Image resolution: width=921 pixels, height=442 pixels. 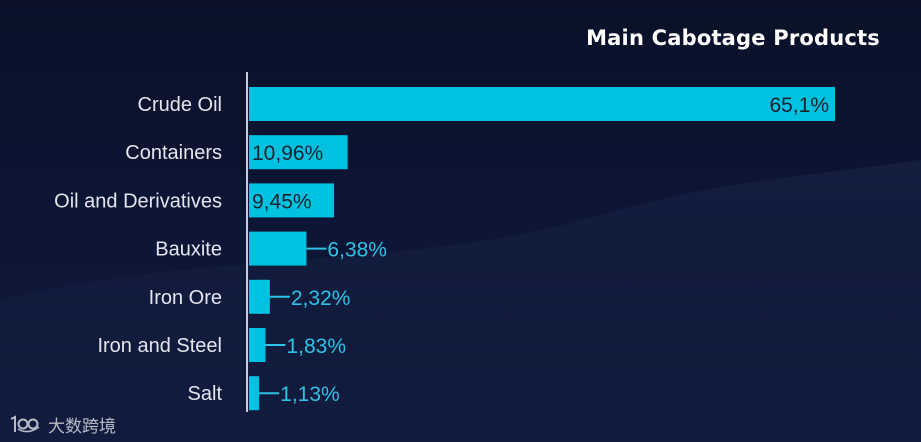 I want to click on value-label: 1,83%, so click(x=316, y=346).